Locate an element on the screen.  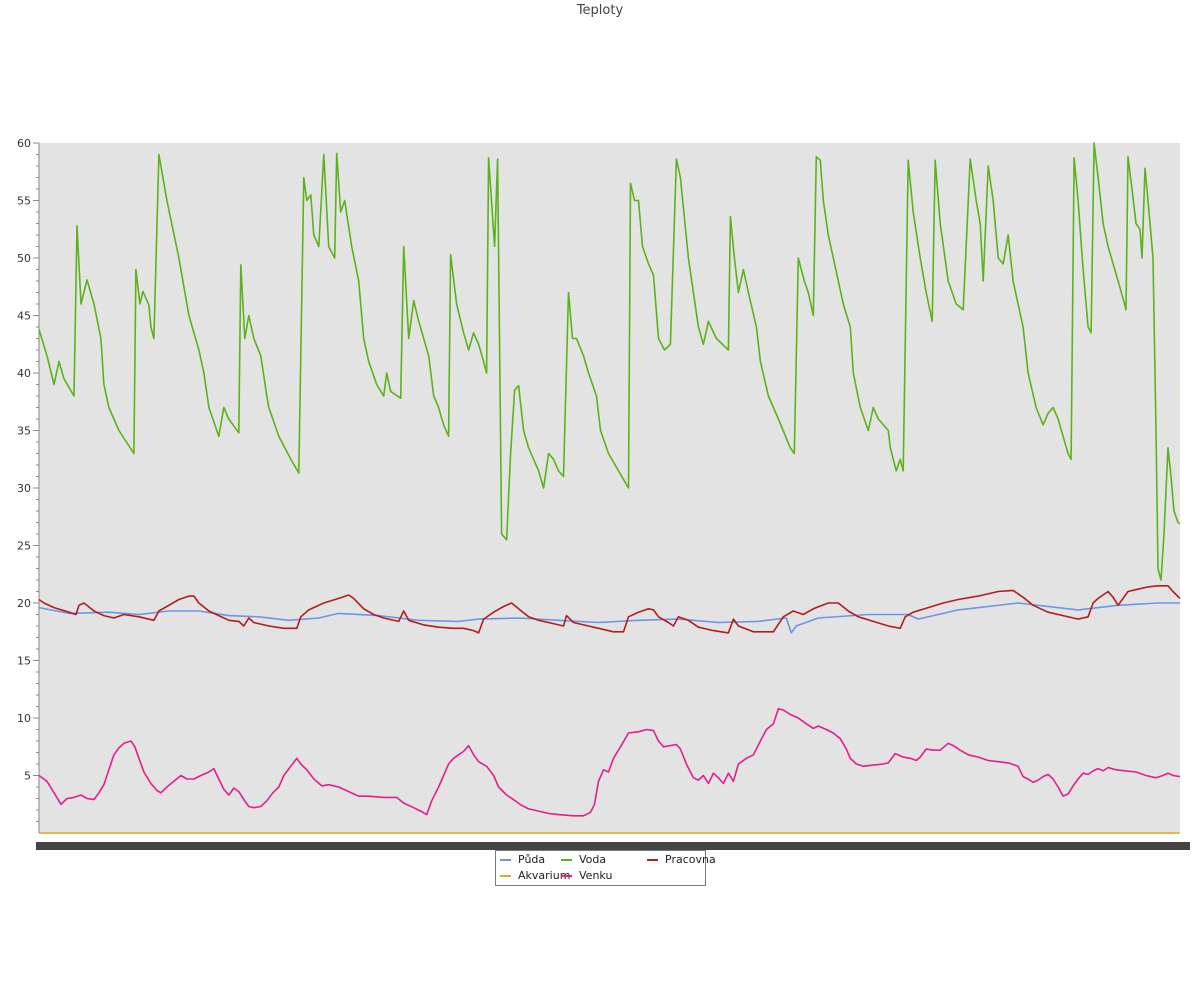
y-axis: 5 10 15 20 25 30 35 40 45 50 55 60 is located at coordinates (28, 485).